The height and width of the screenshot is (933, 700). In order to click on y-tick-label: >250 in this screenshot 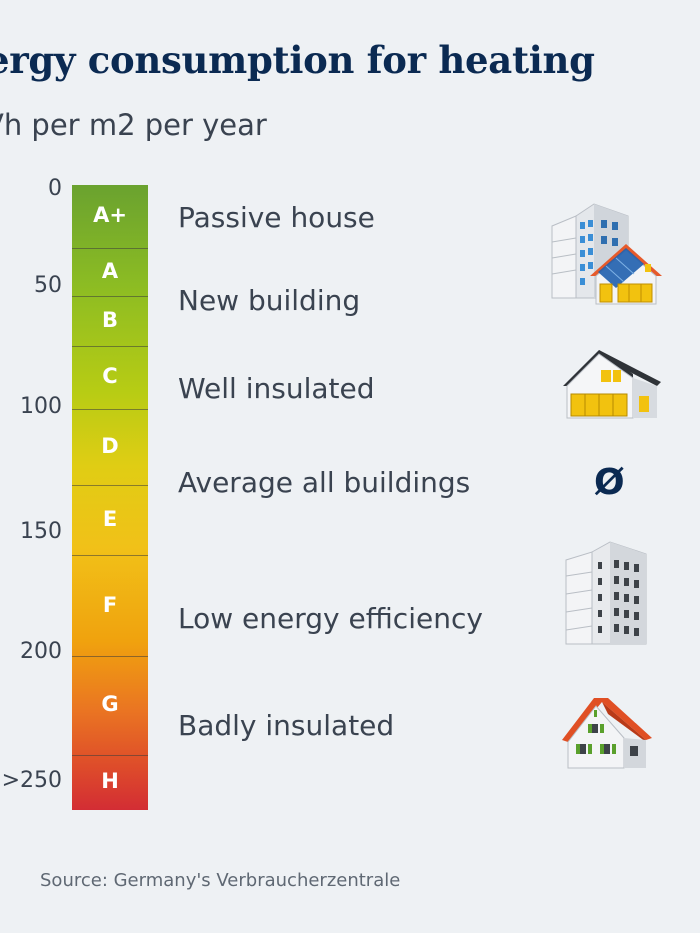, I will do `click(31, 780)`.